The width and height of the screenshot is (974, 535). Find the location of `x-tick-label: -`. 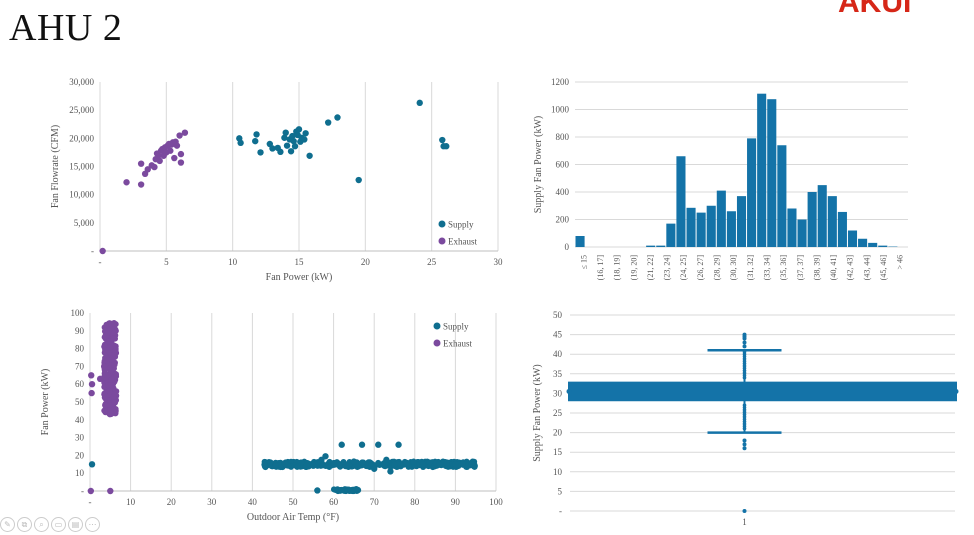

x-tick-label: - is located at coordinates (100, 262).